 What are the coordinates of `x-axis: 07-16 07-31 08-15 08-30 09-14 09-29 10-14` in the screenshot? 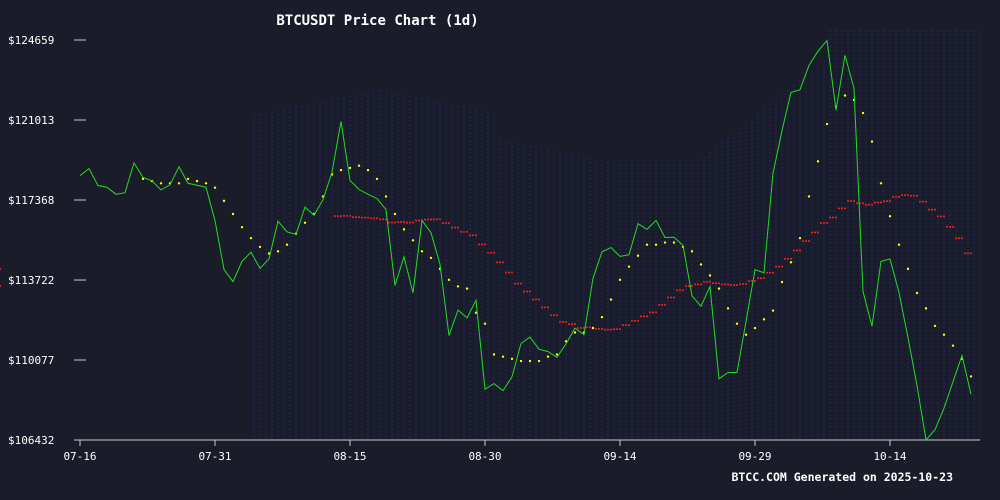 It's located at (485, 451).